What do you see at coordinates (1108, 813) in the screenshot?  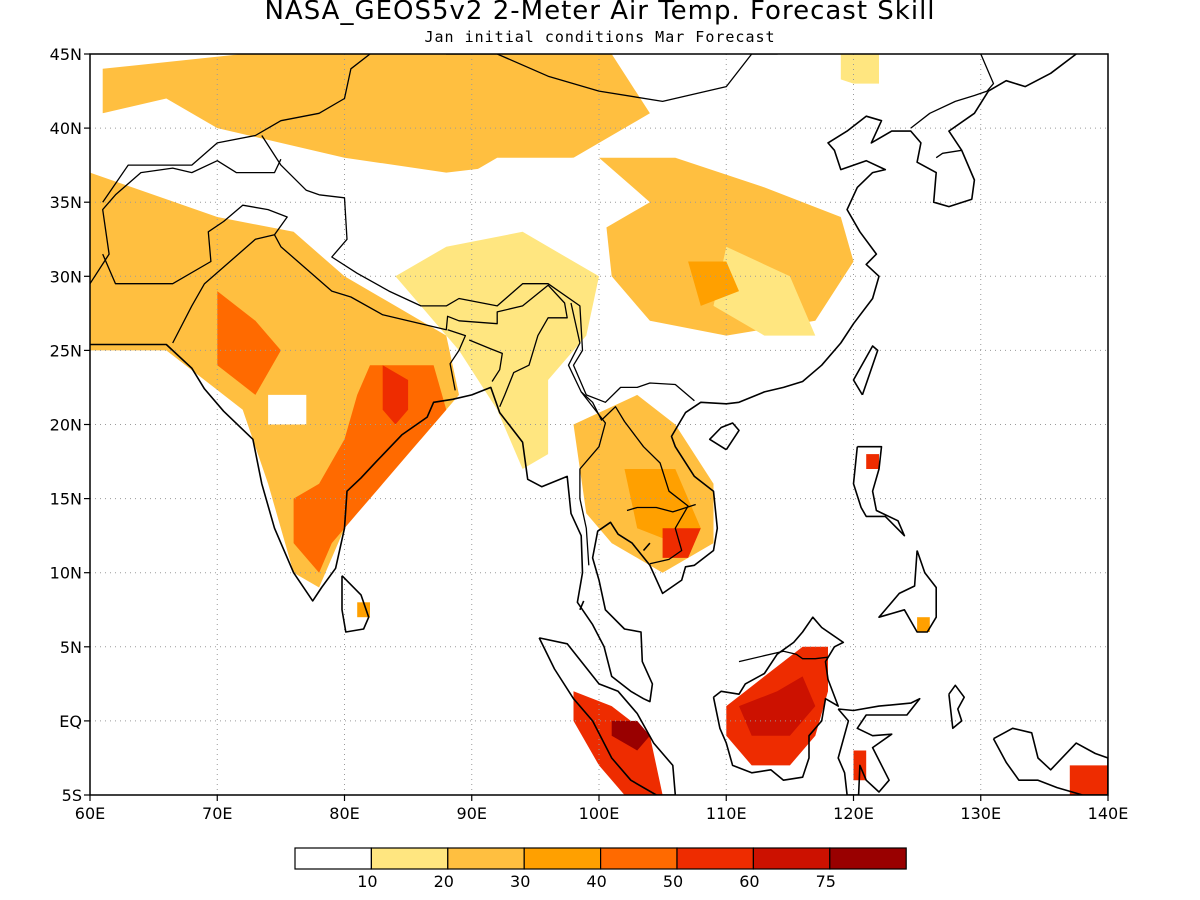 I see `lon-tick-label: 140E` at bounding box center [1108, 813].